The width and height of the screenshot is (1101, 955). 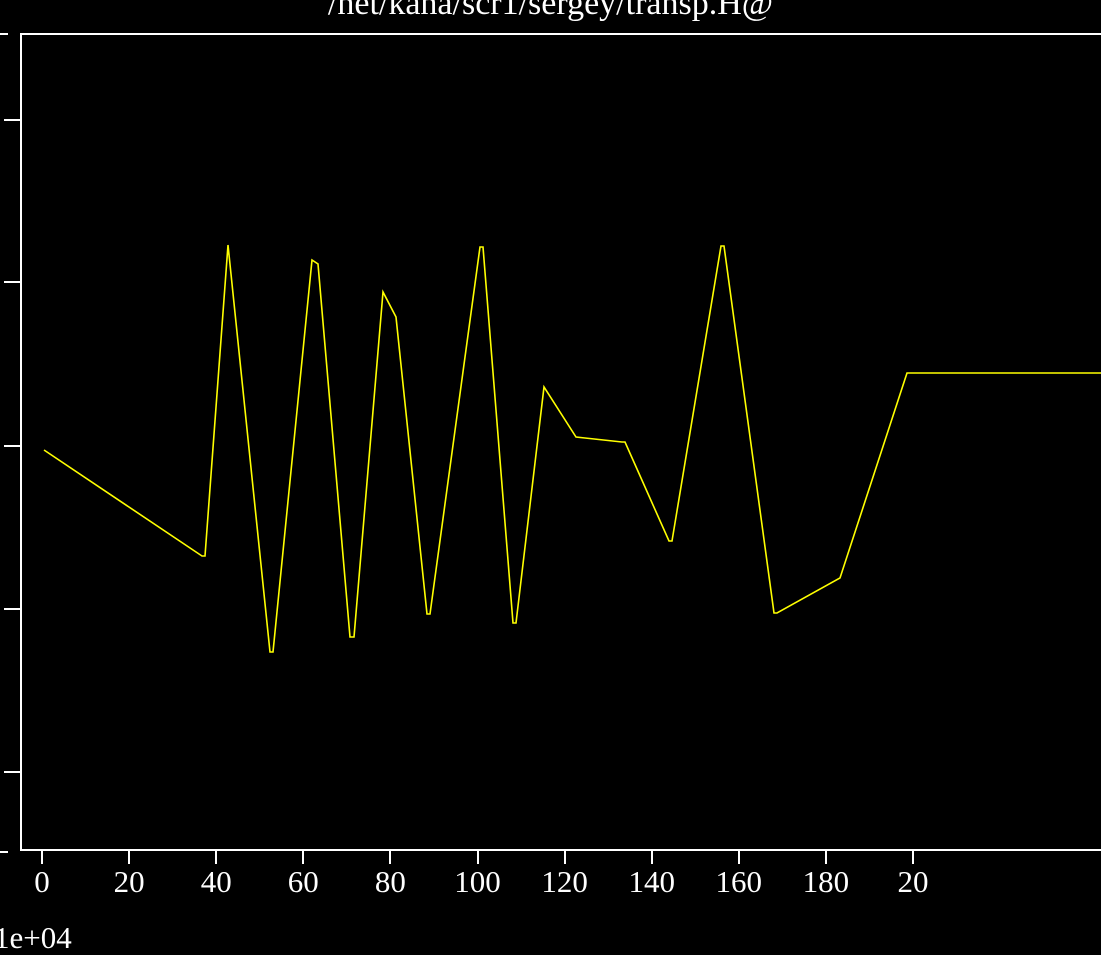 What do you see at coordinates (42, 881) in the screenshot?
I see `x-tick-label-0: 0` at bounding box center [42, 881].